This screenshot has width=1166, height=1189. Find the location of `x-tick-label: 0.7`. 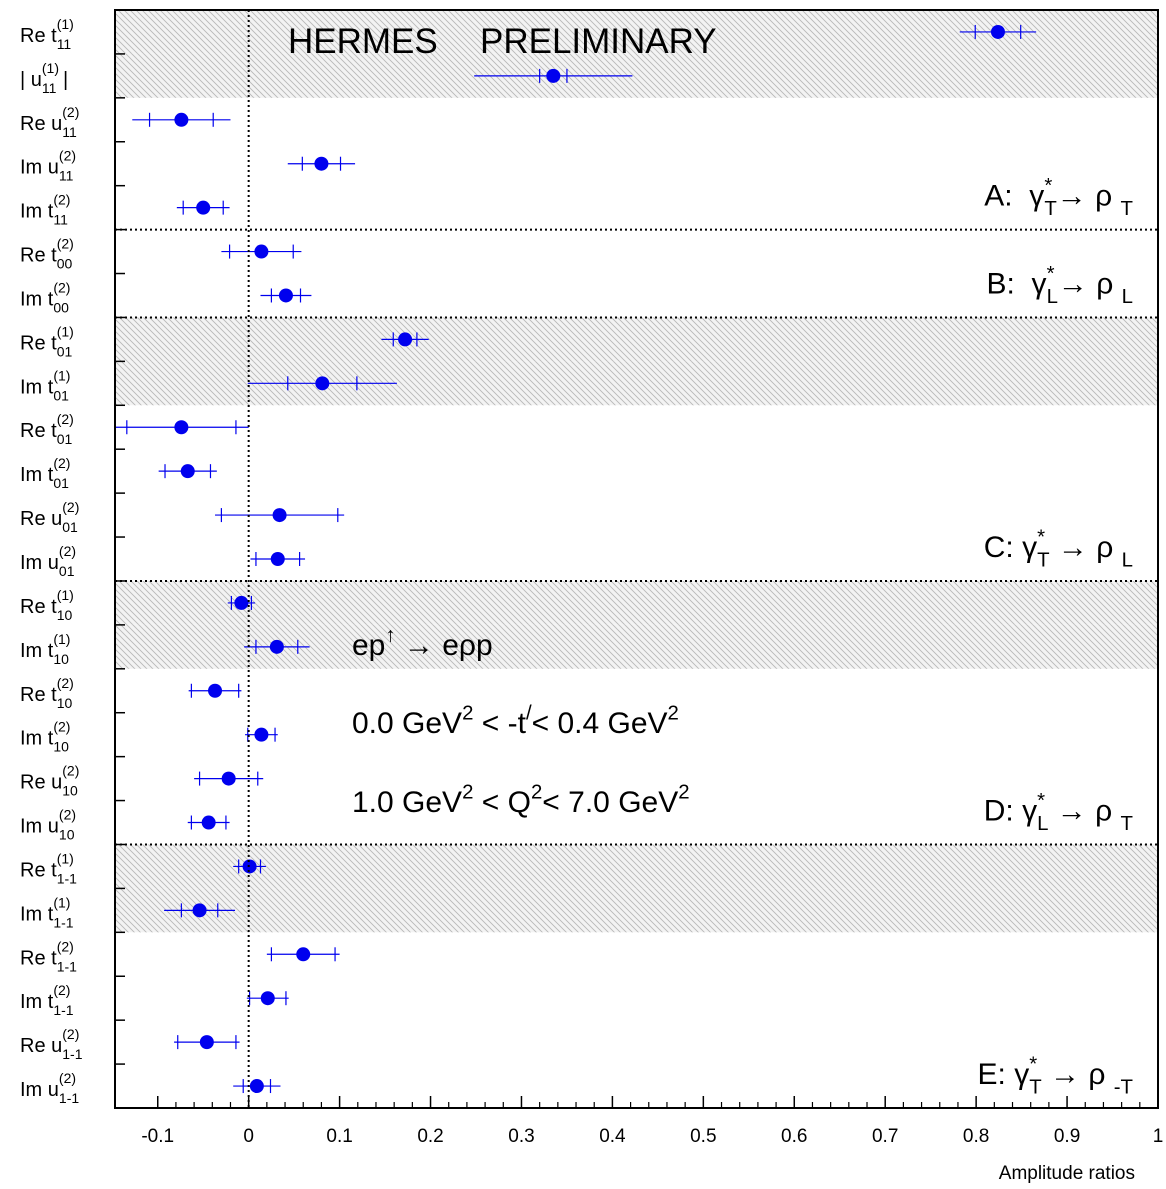

x-tick-label: 0.7 is located at coordinates (885, 1136).